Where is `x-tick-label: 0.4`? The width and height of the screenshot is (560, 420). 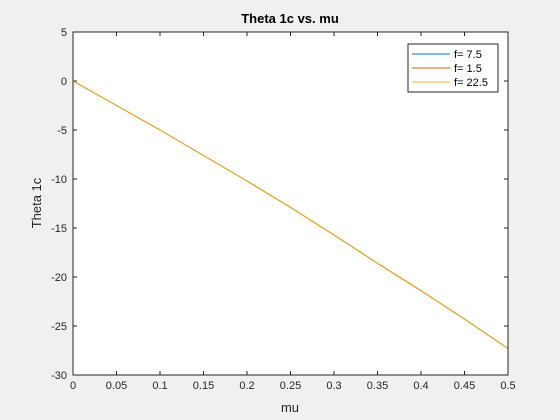 x-tick-label: 0.4 is located at coordinates (420, 386).